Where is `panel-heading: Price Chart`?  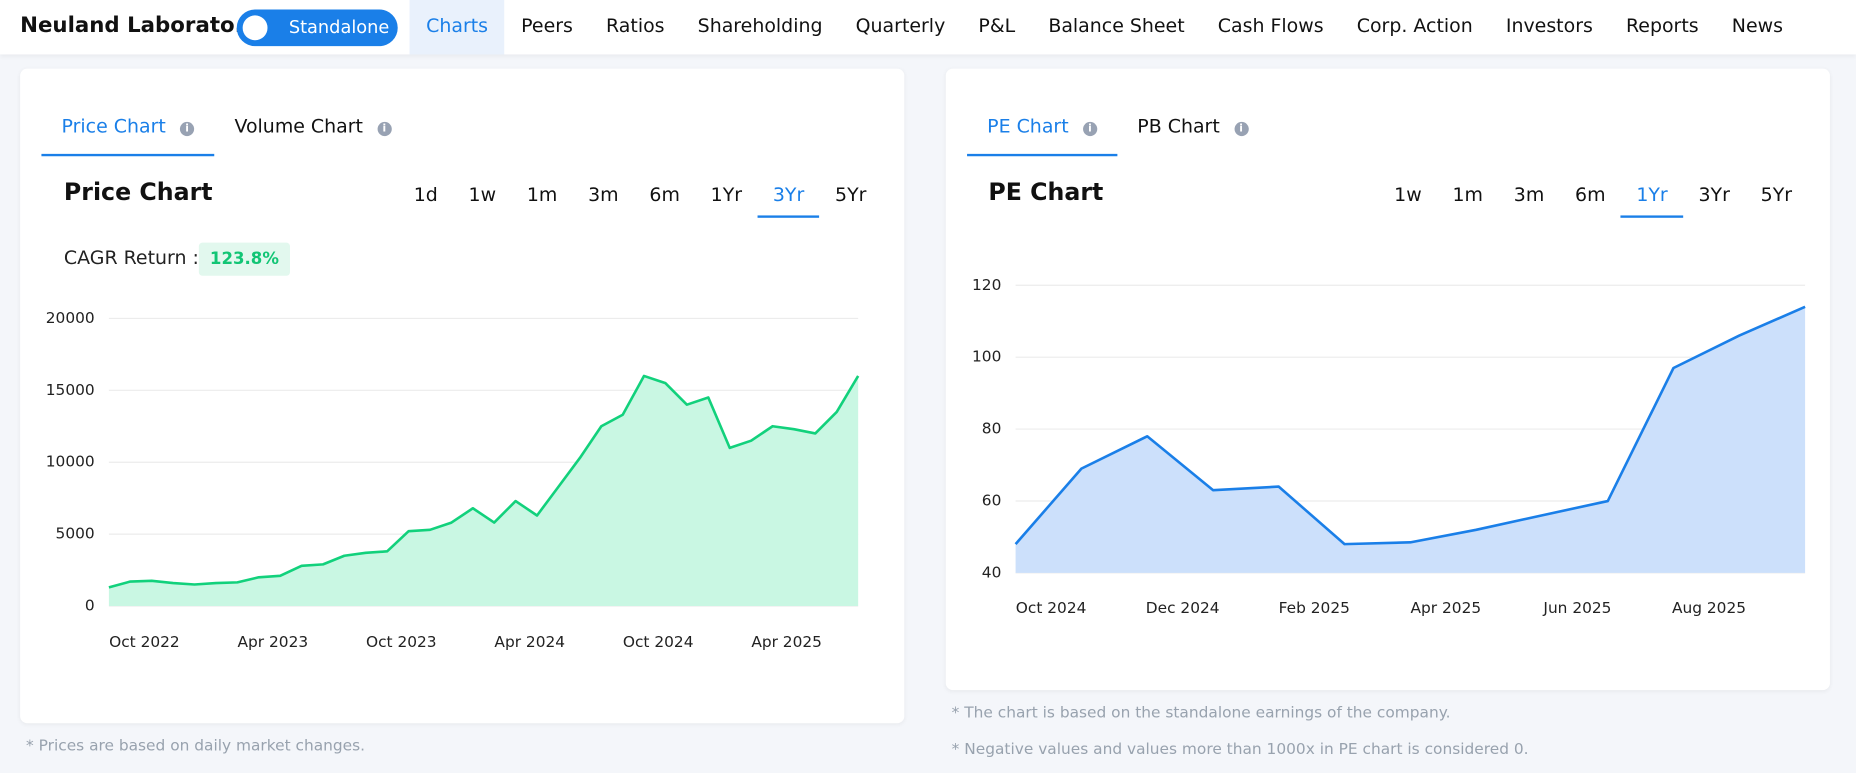 panel-heading: Price Chart is located at coordinates (138, 191).